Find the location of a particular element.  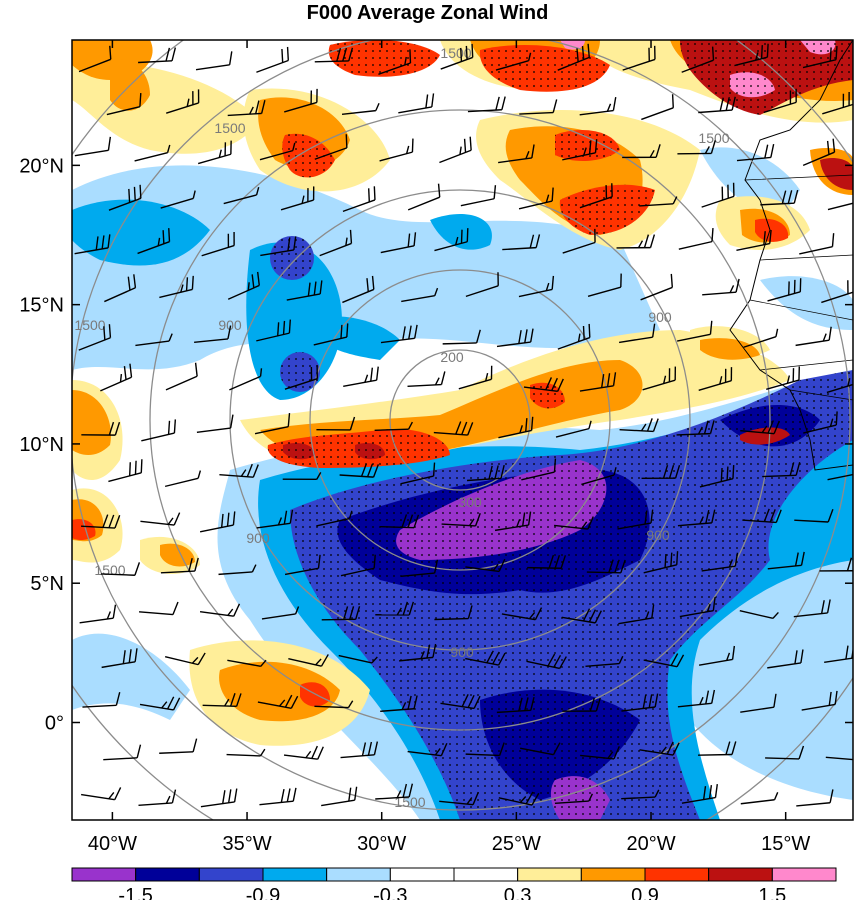

colorbar-label: -1.5 is located at coordinates (135, 892).